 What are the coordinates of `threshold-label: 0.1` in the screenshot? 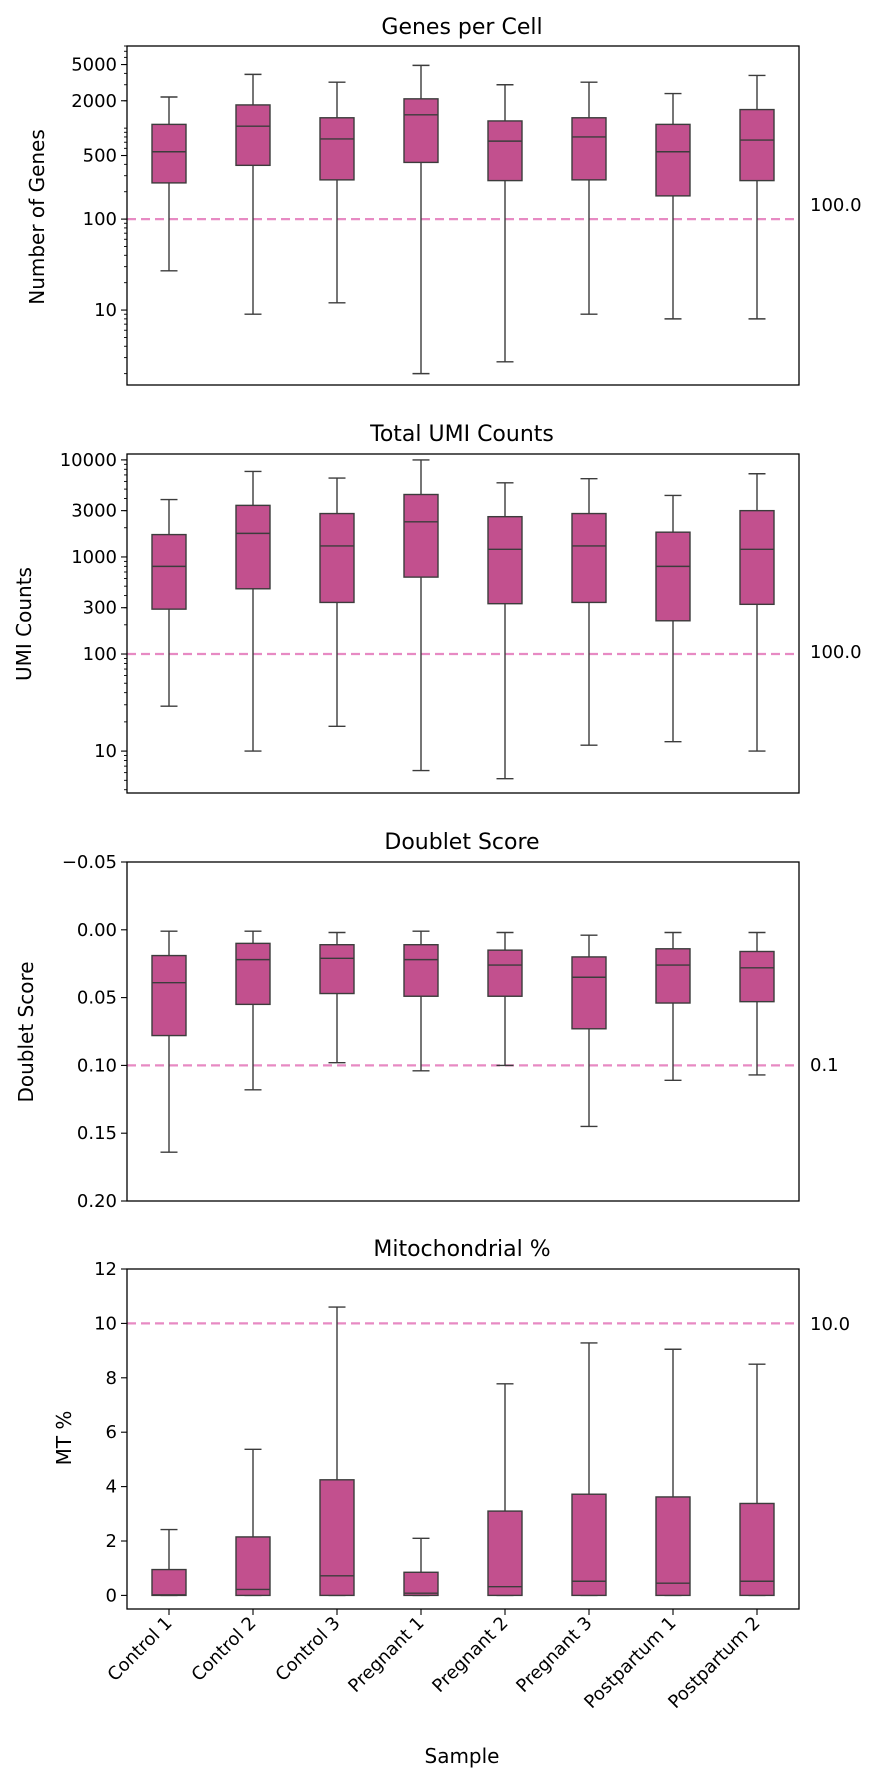 It's located at (824, 1065).